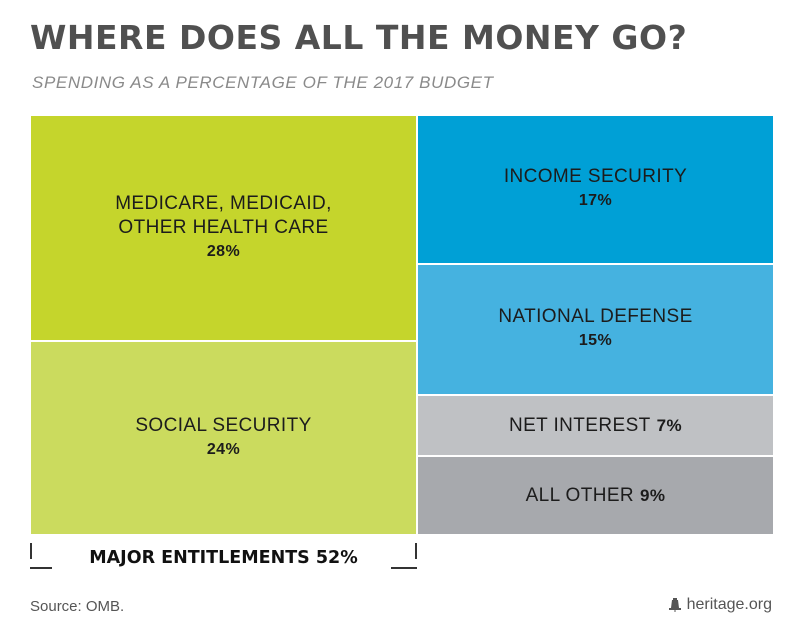 The image size is (800, 644). I want to click on tile-label: NET INTEREST, so click(579, 425).